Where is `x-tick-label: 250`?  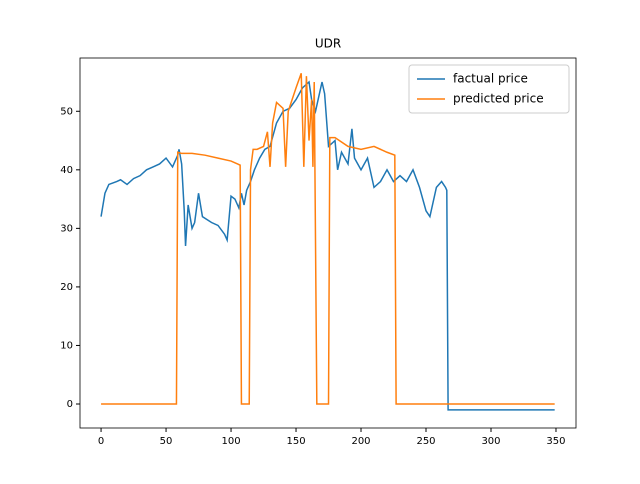
x-tick-label: 250 is located at coordinates (425, 441).